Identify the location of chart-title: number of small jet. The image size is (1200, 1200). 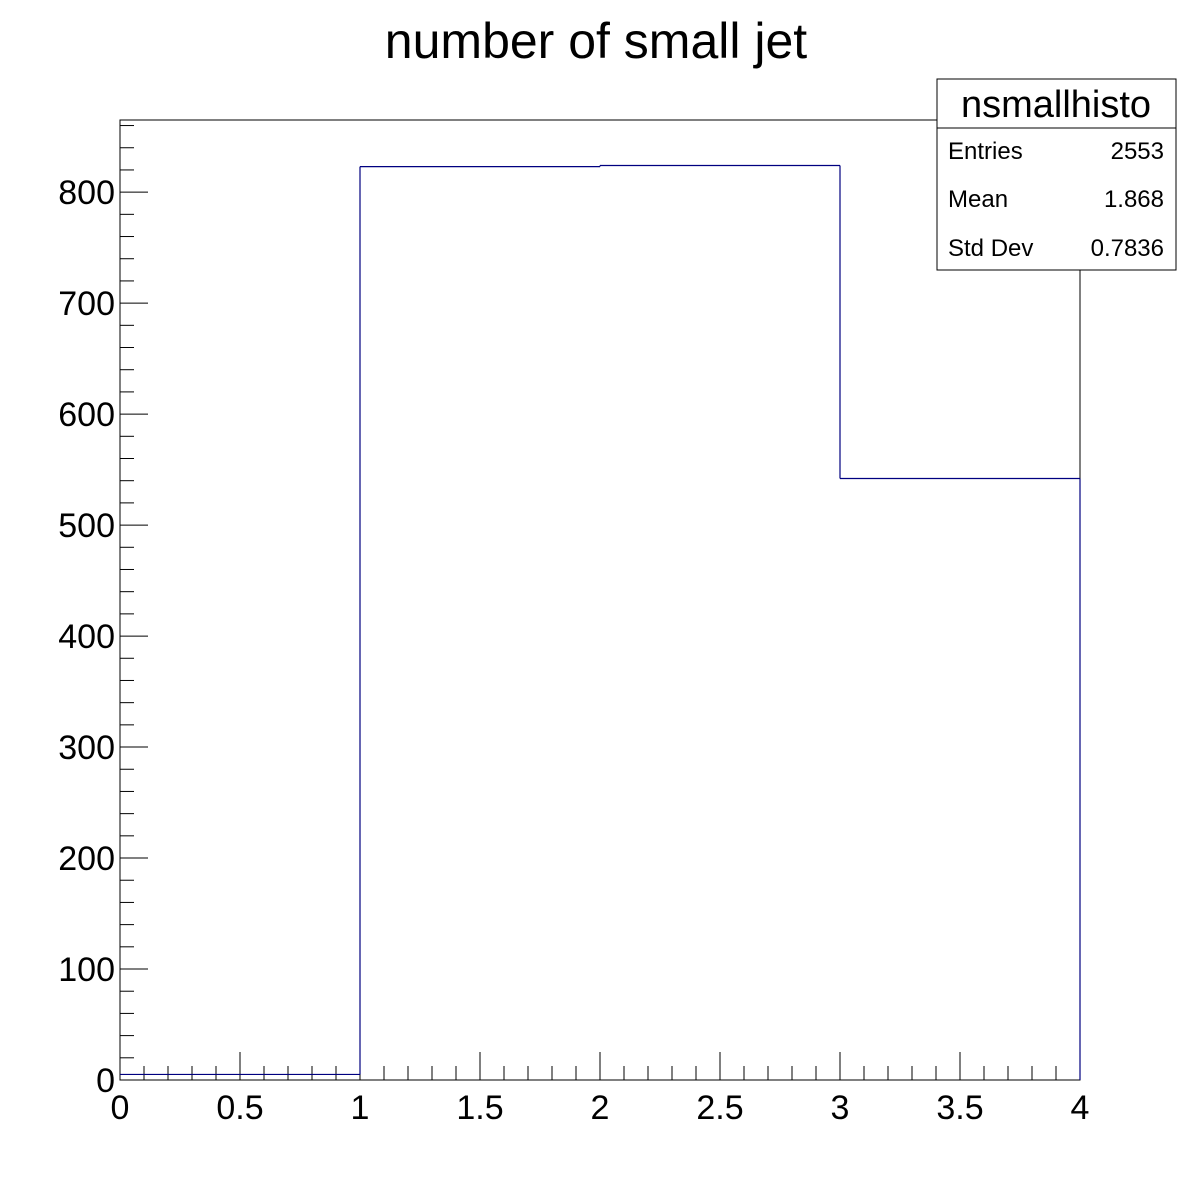
(596, 41).